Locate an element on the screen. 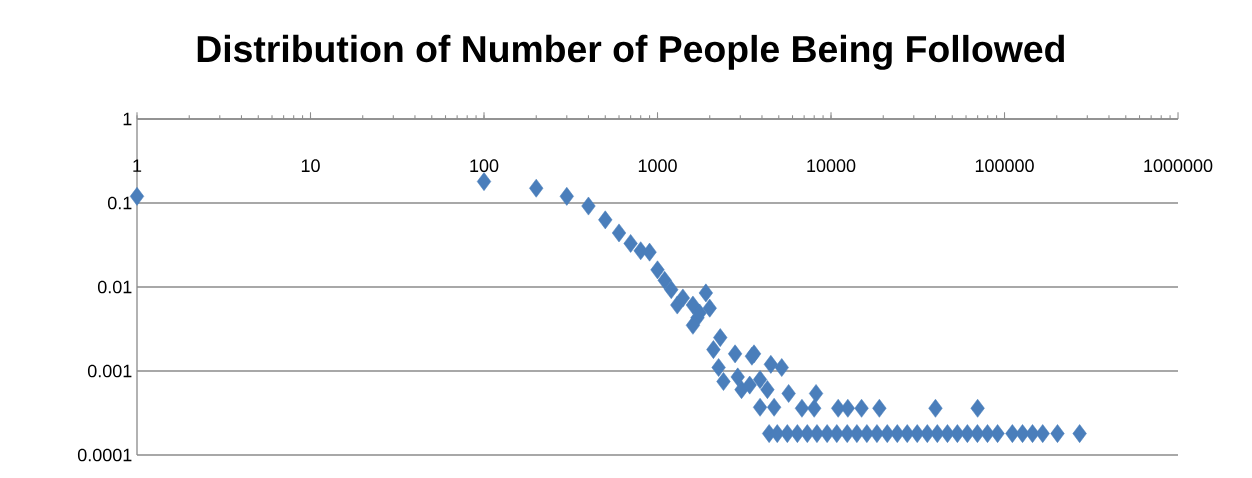 The width and height of the screenshot is (1252, 478). x-tick-label: 1000 is located at coordinates (657, 166).